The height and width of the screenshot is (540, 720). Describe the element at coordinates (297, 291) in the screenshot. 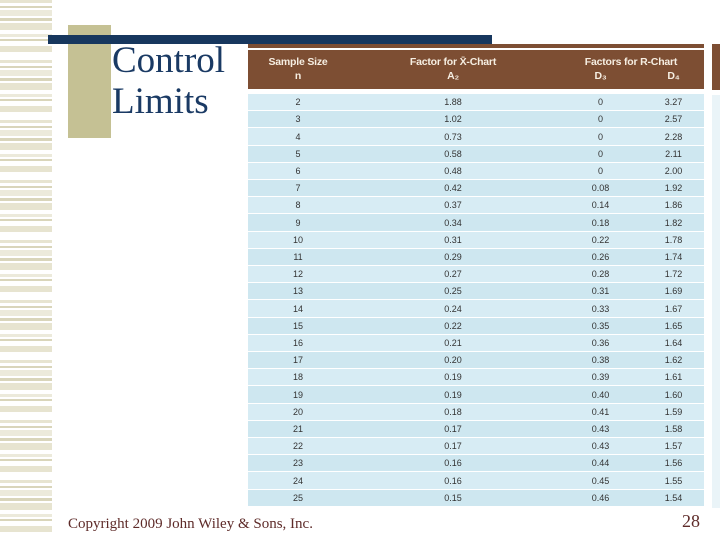

I see `cell-sample-size: 13` at that location.